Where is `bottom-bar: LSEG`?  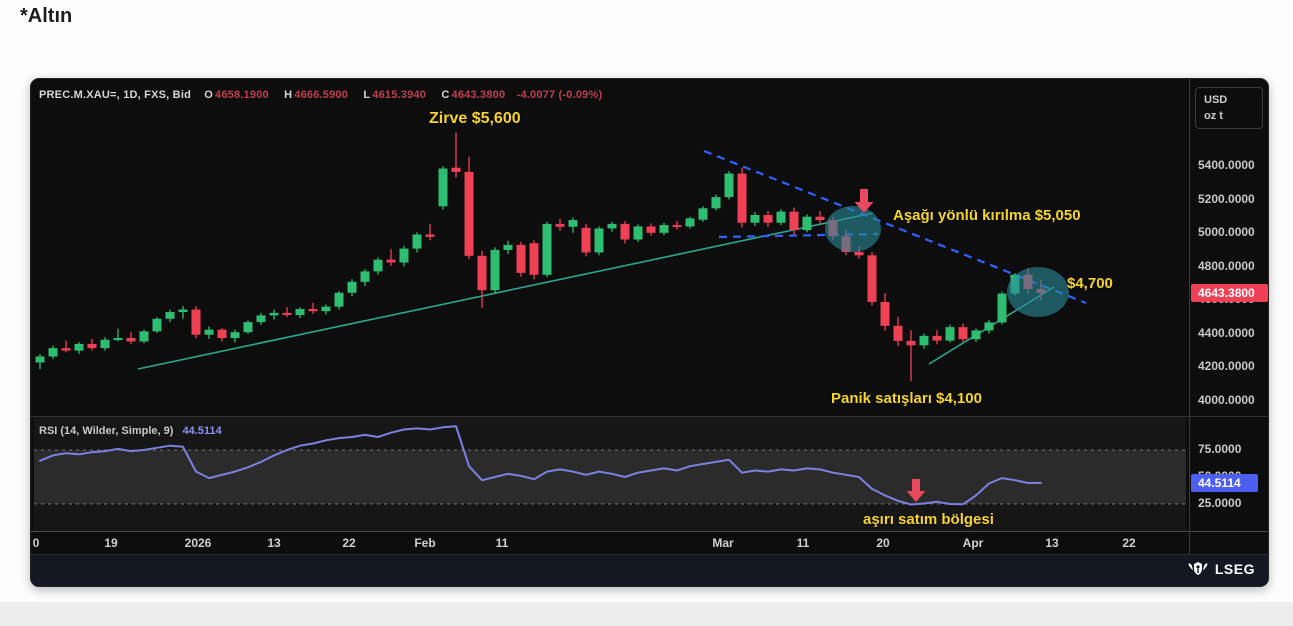
bottom-bar: LSEG is located at coordinates (649, 570).